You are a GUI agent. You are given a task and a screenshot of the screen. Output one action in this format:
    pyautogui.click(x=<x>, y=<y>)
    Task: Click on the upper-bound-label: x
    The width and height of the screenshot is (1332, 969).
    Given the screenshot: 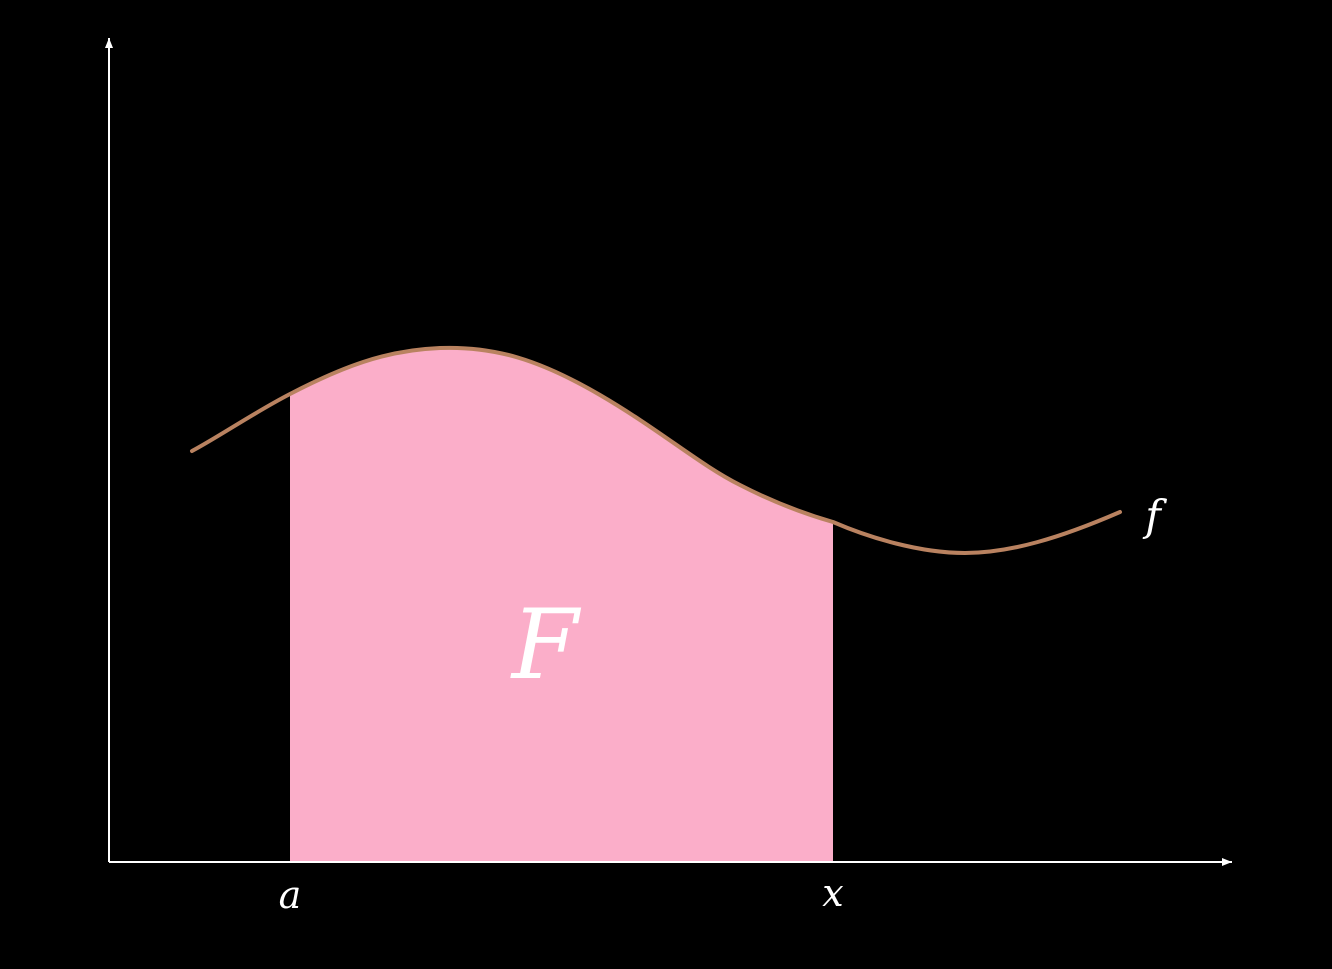 What is the action you would take?
    pyautogui.click(x=832, y=893)
    